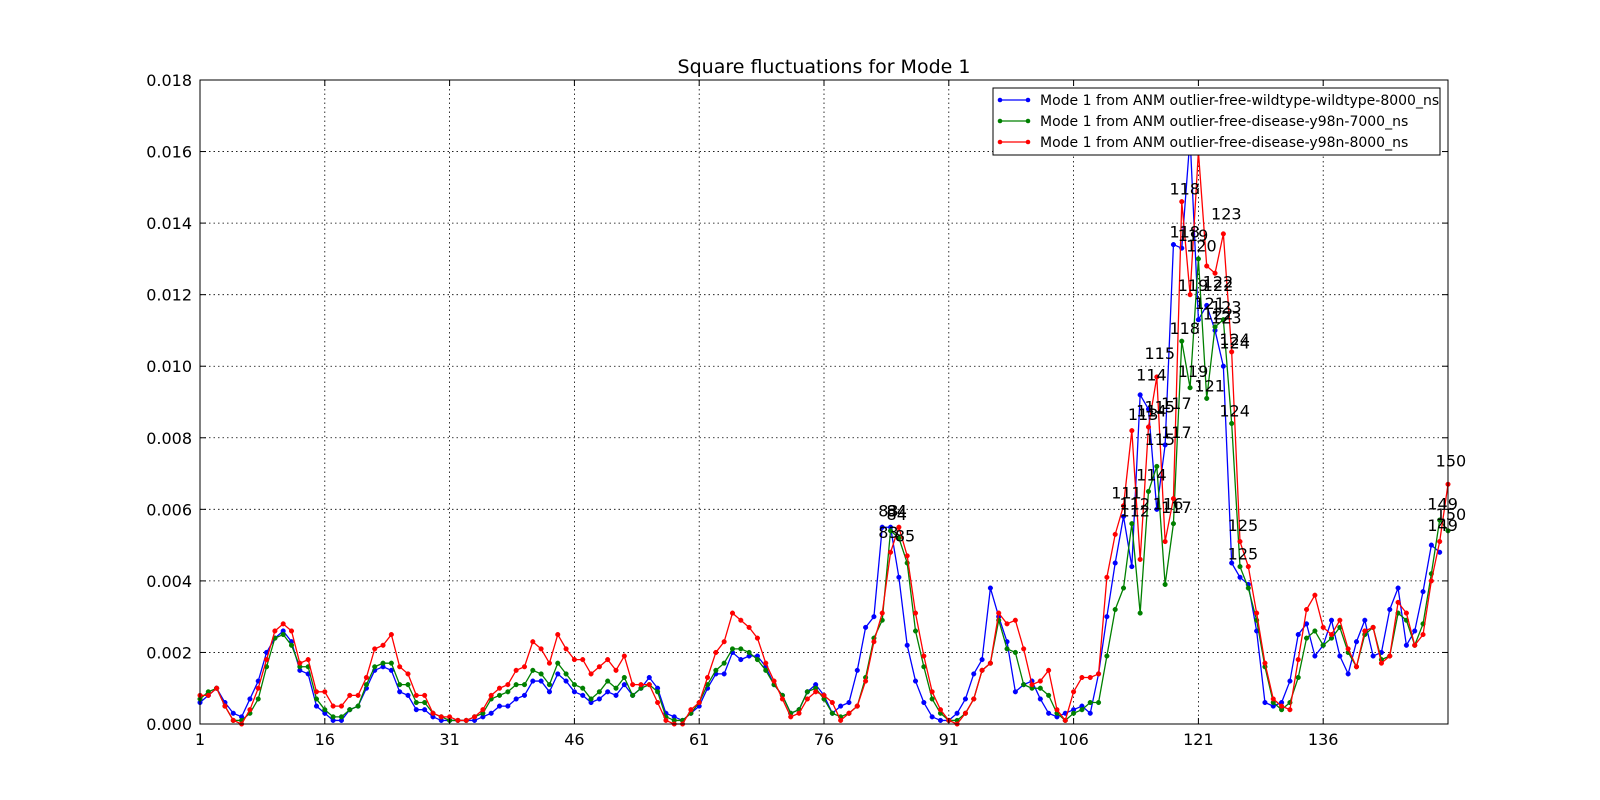 Image resolution: width=1600 pixels, height=800 pixels. I want to click on y-tick-label: 0.018, so click(169, 80).